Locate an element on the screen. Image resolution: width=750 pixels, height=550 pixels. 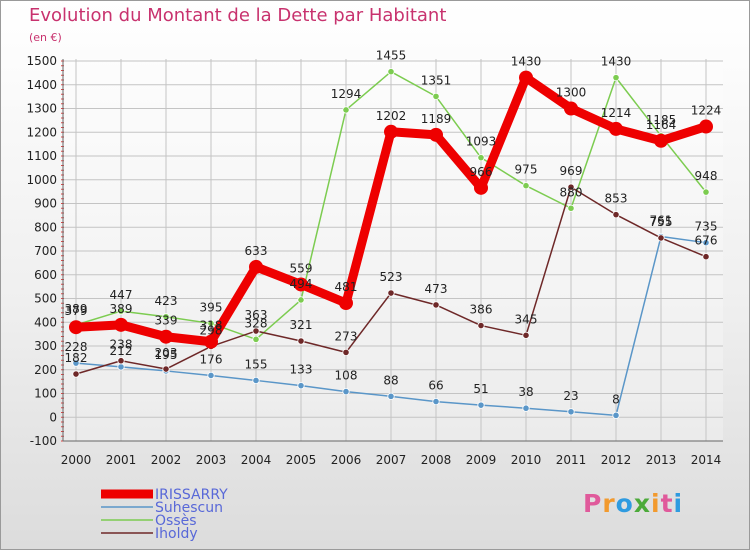
data-label: 1164 is located at coordinates (661, 125).